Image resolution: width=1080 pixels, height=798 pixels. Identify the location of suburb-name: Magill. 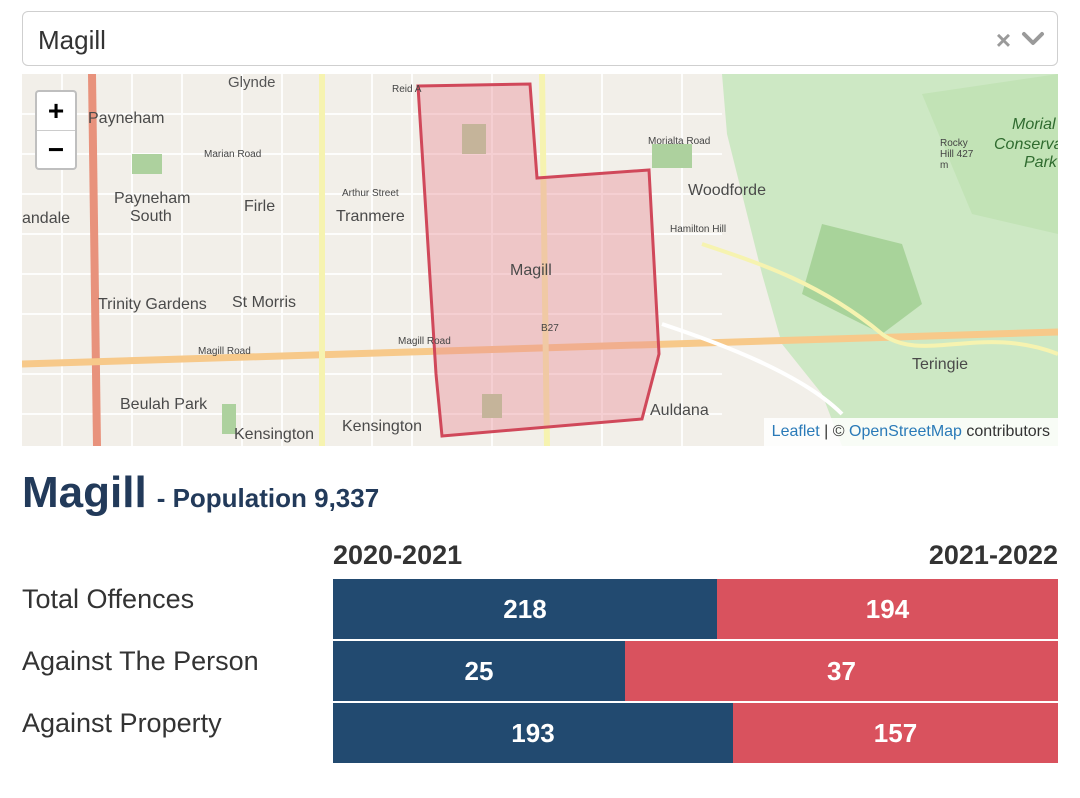
(84, 492).